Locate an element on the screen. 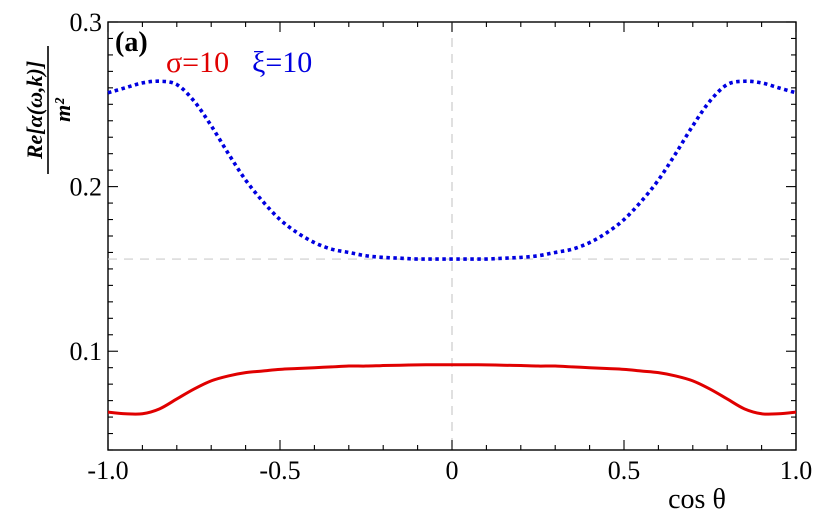 This screenshot has width=830, height=524. y-tick-label: 0.3 is located at coordinates (86, 22).